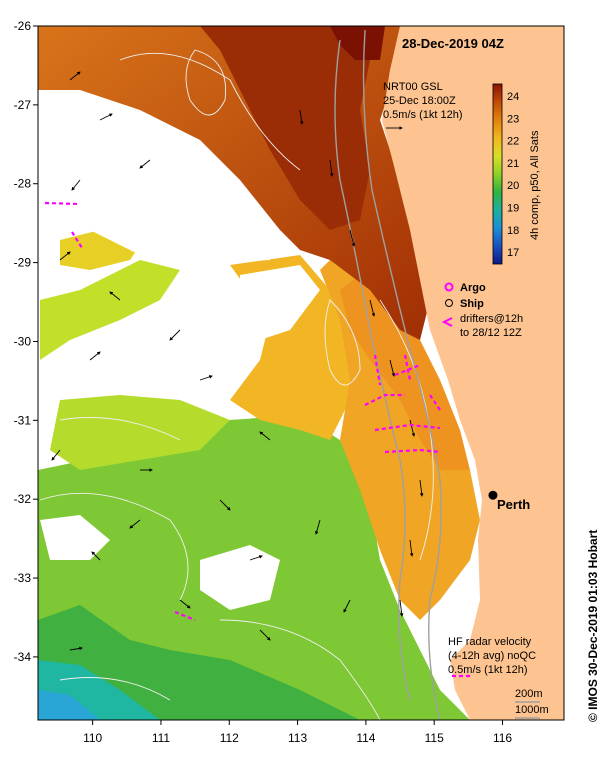 This screenshot has width=604, height=759. What do you see at coordinates (535, 185) in the screenshot?
I see `colorbar-label: 4h comp, p50, All Sats` at bounding box center [535, 185].